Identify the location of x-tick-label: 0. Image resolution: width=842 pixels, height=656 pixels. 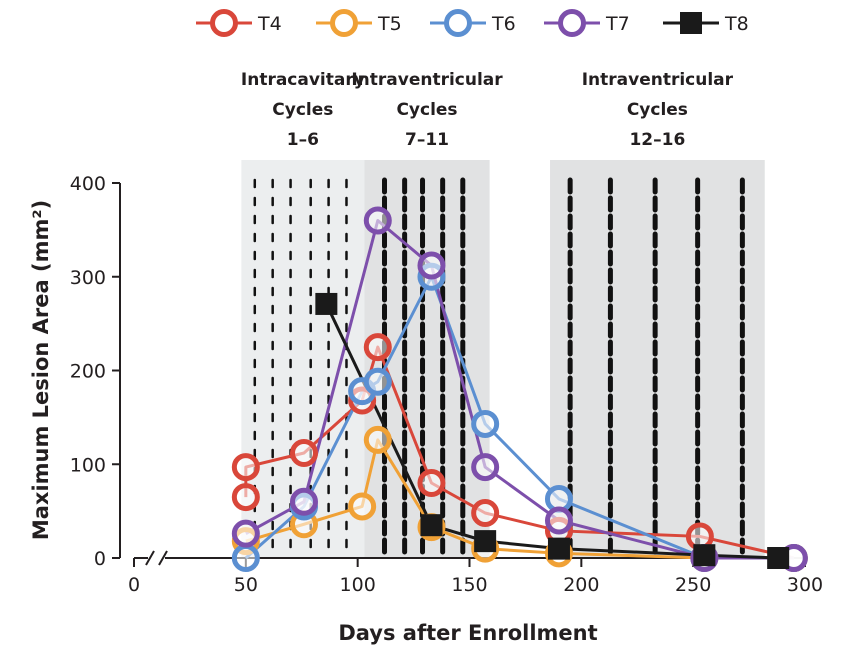
(134, 585).